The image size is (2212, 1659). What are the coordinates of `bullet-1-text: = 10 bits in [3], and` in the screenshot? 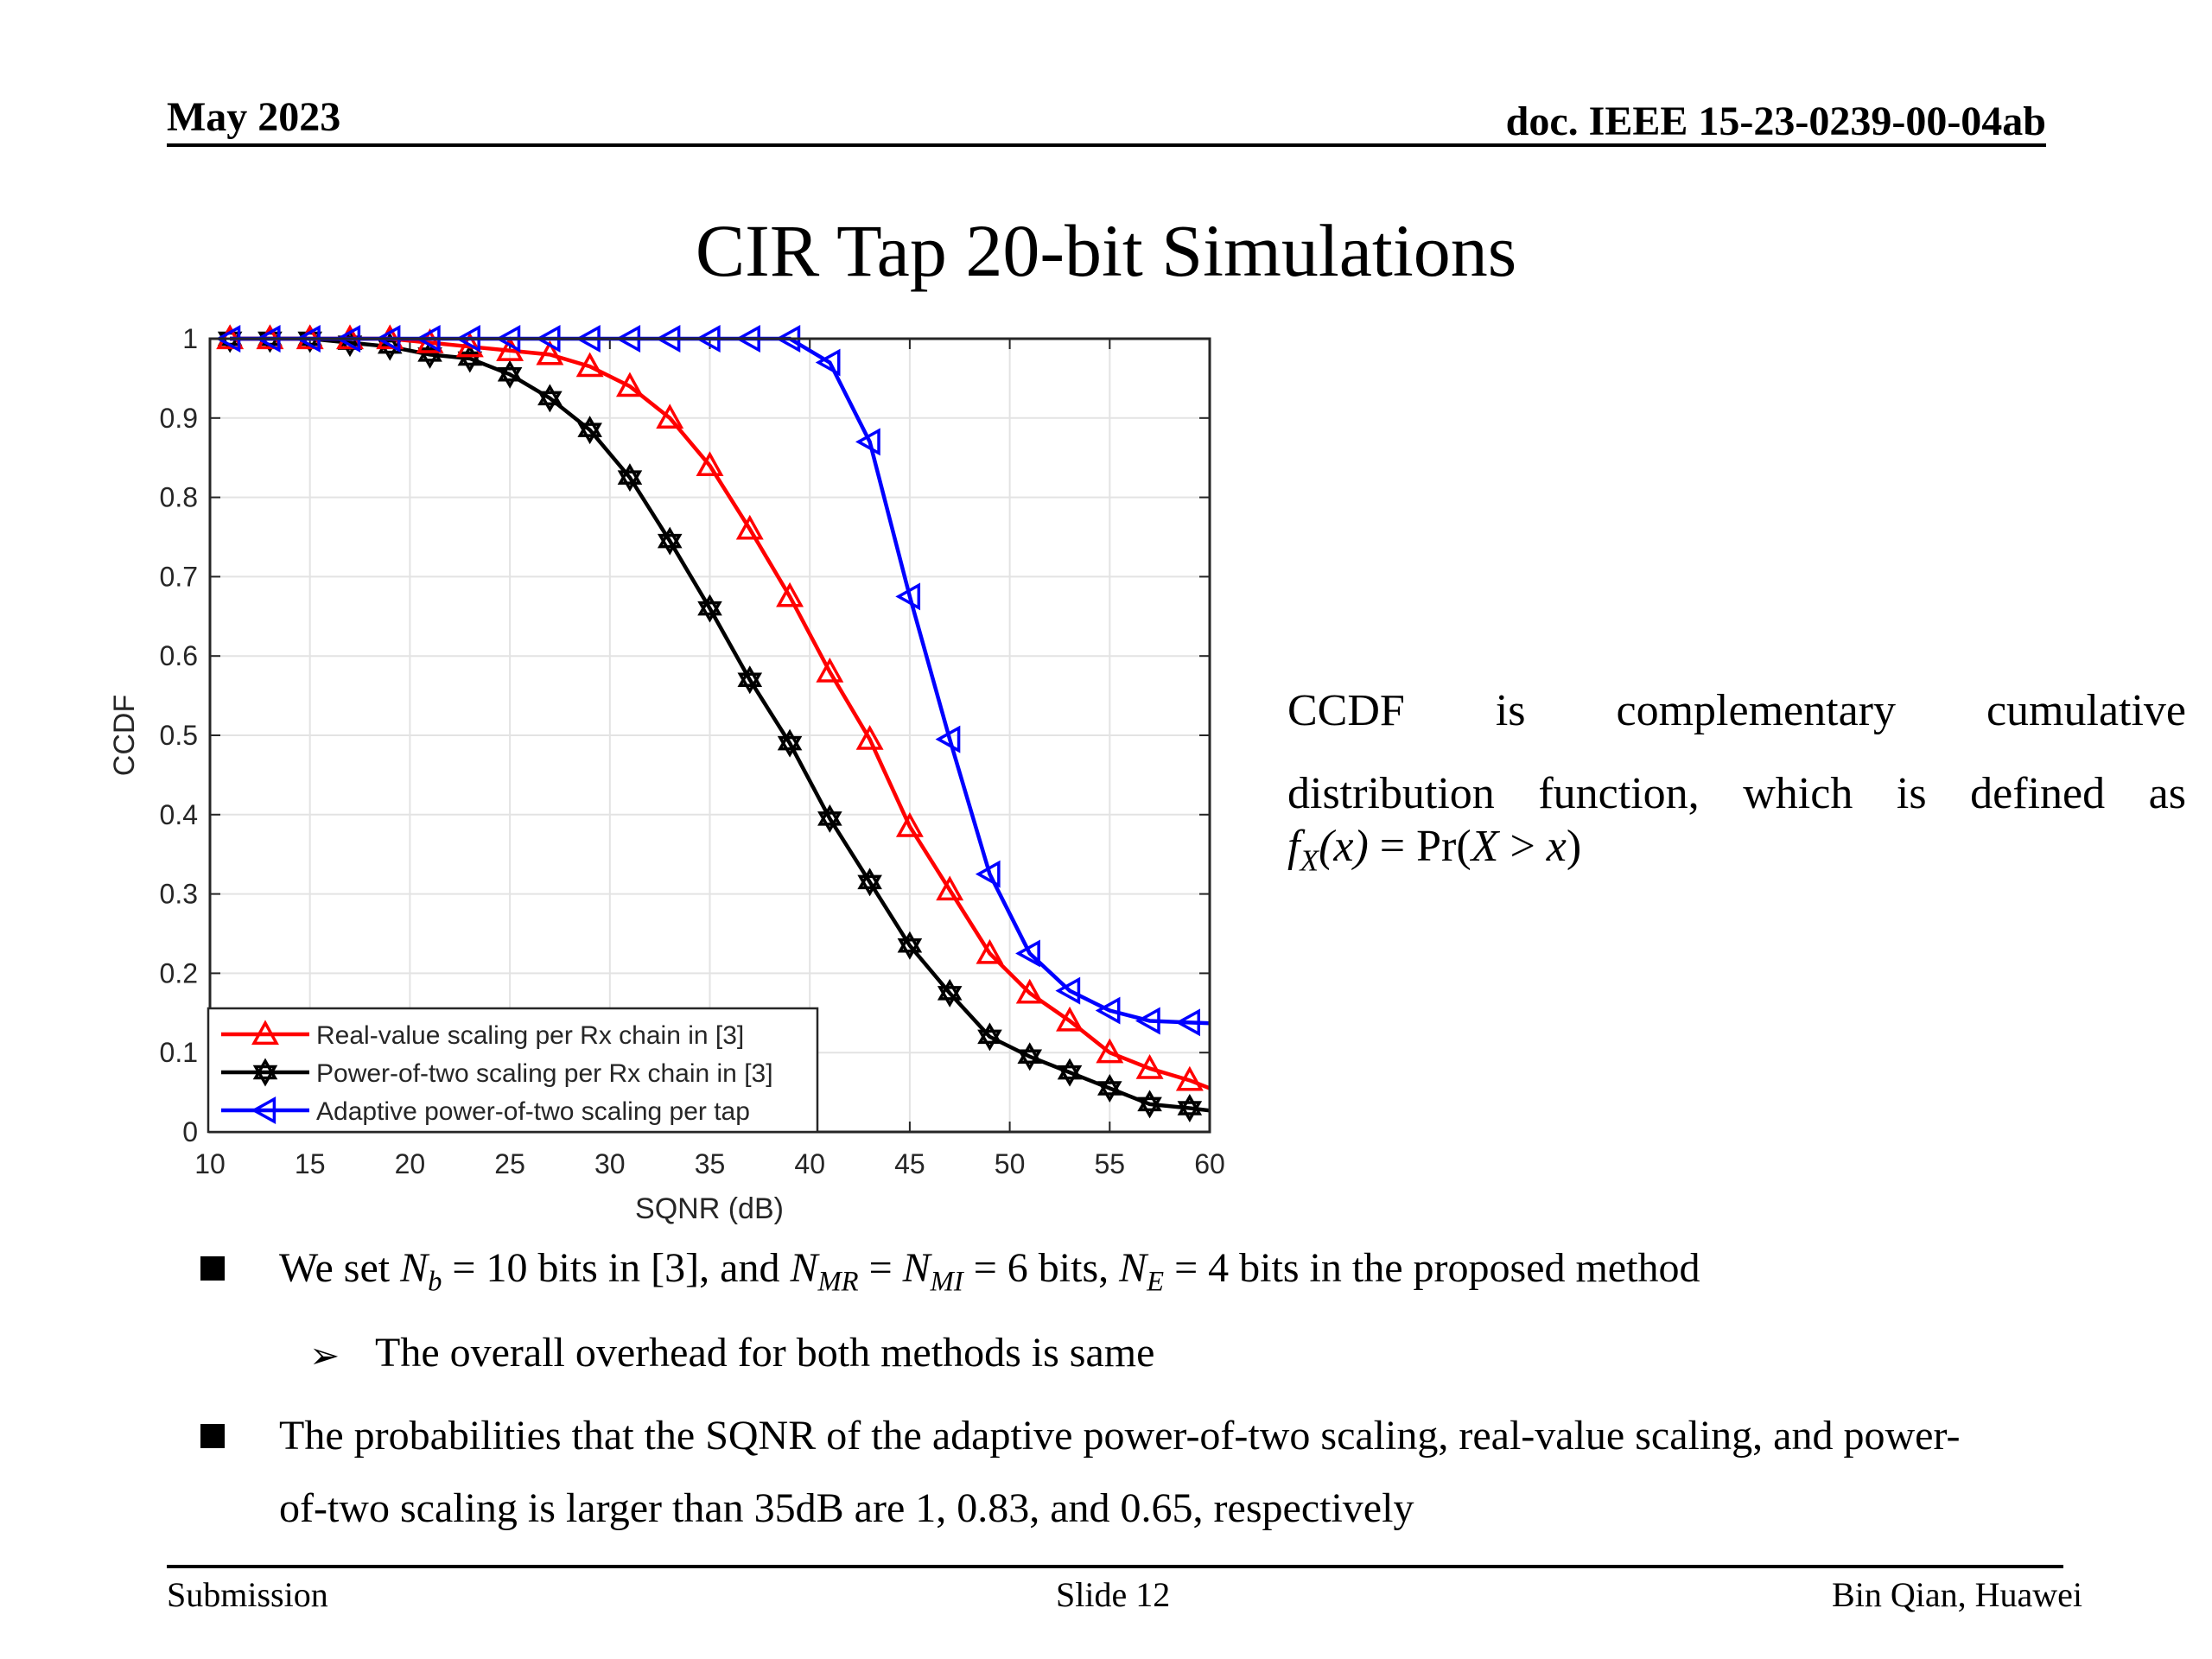 It's located at (616, 1268).